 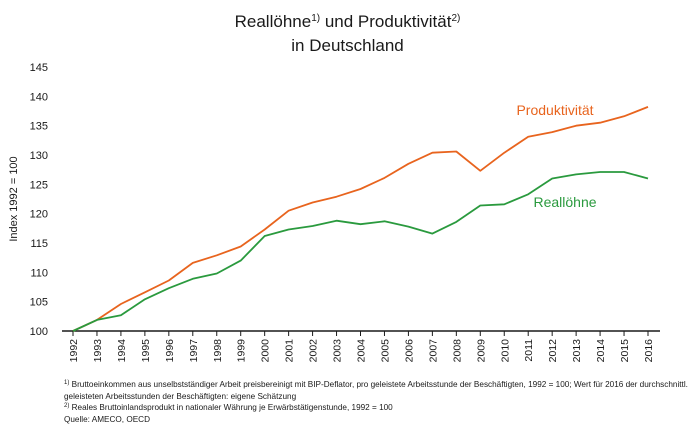 What do you see at coordinates (505, 351) in the screenshot?
I see `x-tick-label: 2010` at bounding box center [505, 351].